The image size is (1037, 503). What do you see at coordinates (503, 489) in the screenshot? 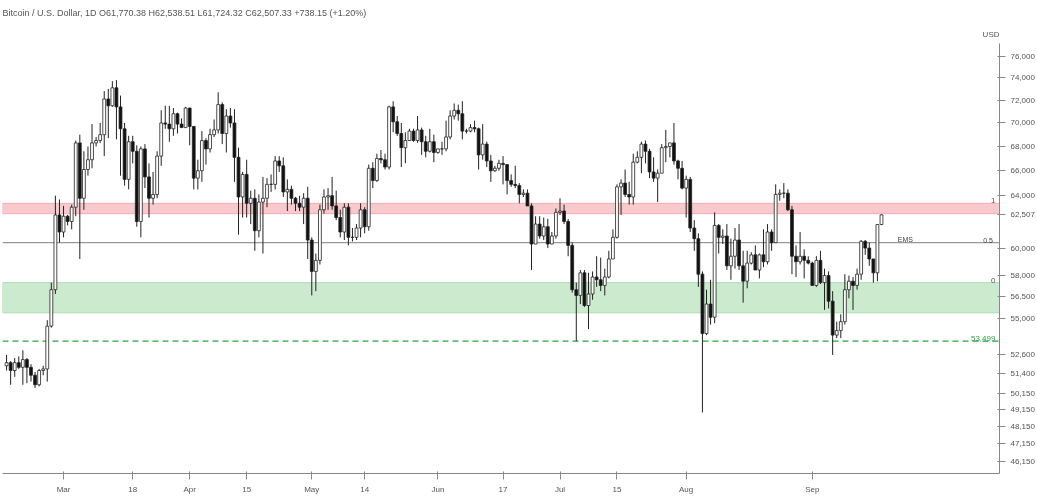
I see `x-tick-label: 17` at bounding box center [503, 489].